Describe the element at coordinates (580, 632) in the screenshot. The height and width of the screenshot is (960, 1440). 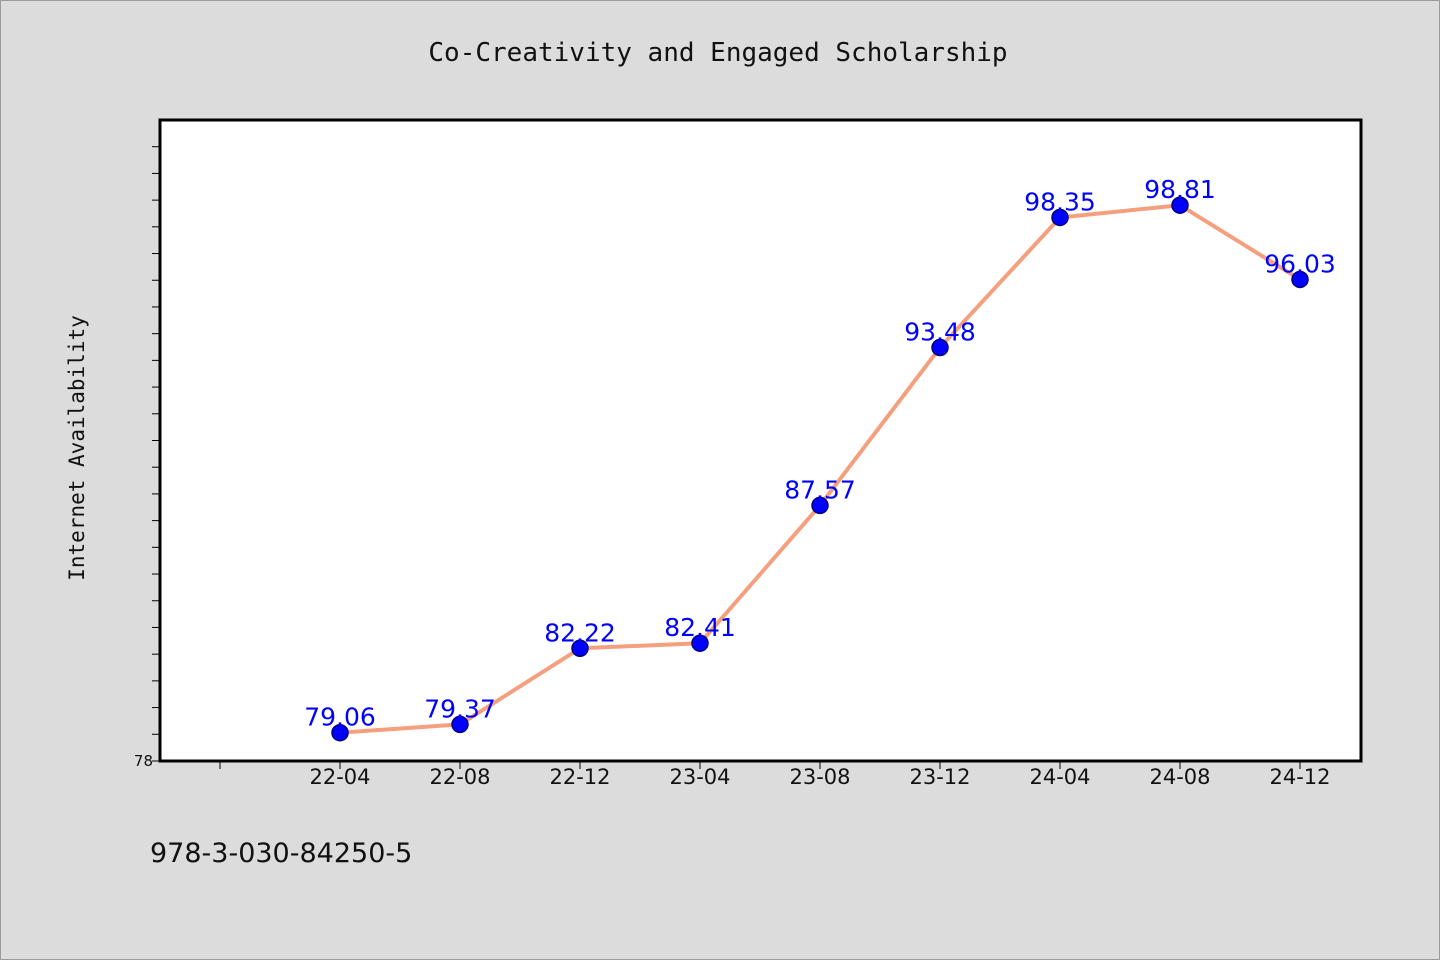
I see `data-label-2: 82.22` at that location.